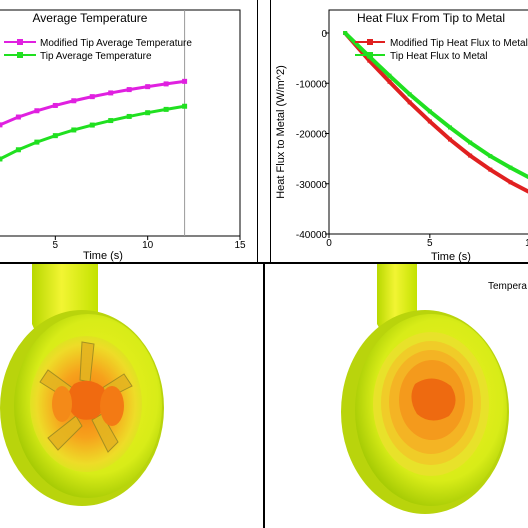 The height and width of the screenshot is (528, 528). I want to click on y-axis-label: Heat Flux to Metal (W/m^2), so click(281, 132).